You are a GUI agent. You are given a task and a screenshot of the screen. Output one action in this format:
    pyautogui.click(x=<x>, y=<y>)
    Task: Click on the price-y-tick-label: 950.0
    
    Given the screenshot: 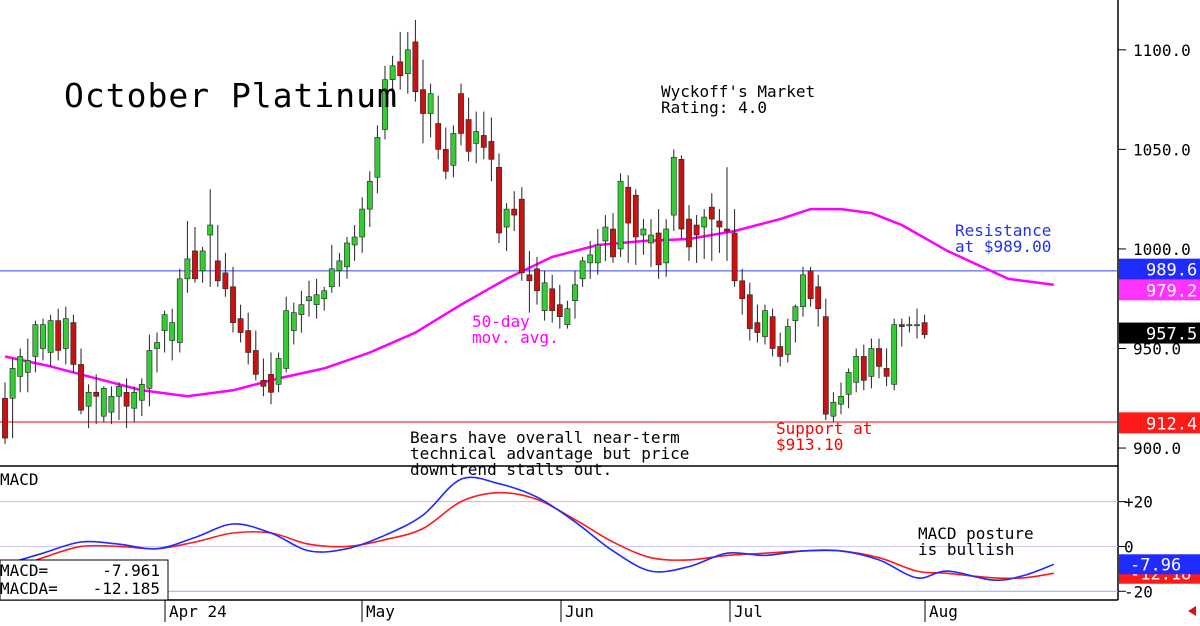 What is the action you would take?
    pyautogui.click(x=1157, y=348)
    